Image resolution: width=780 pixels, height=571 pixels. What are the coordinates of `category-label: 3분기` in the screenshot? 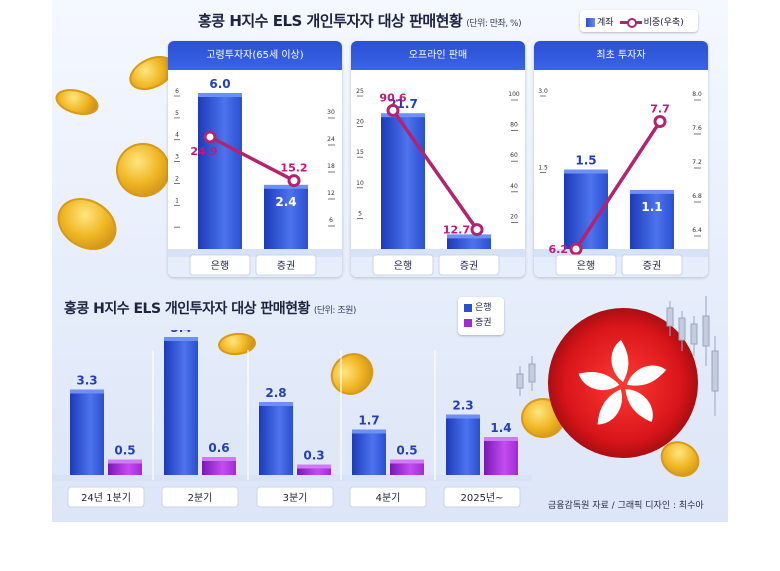 It's located at (295, 498).